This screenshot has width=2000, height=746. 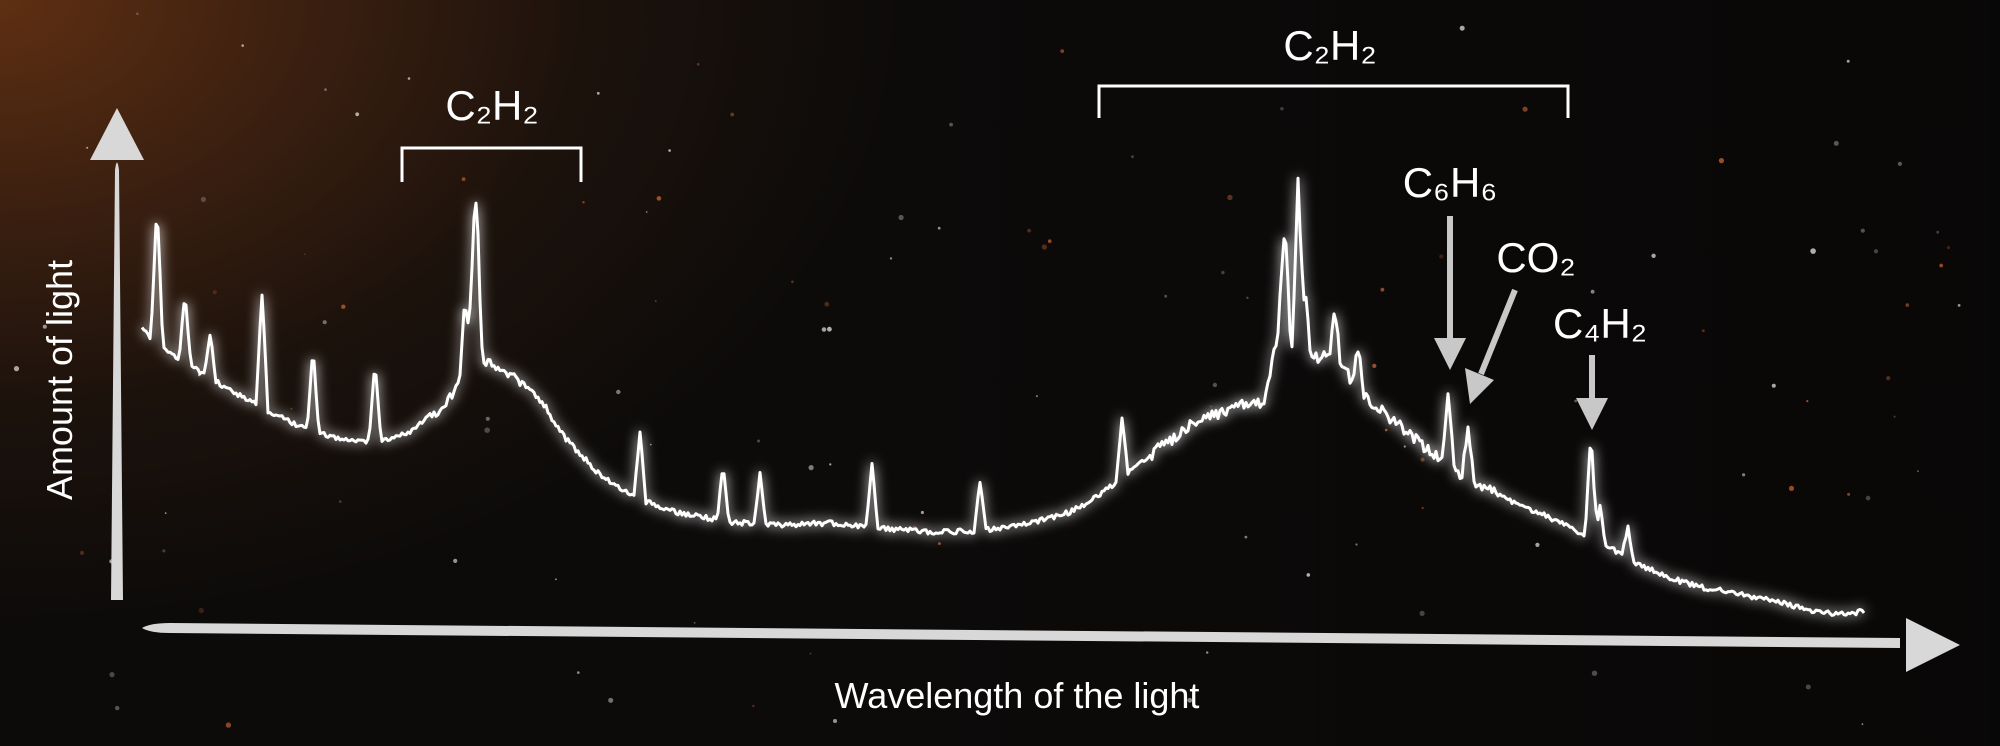 I want to click on annotation-label-co2: CO₂, so click(x=1535, y=257).